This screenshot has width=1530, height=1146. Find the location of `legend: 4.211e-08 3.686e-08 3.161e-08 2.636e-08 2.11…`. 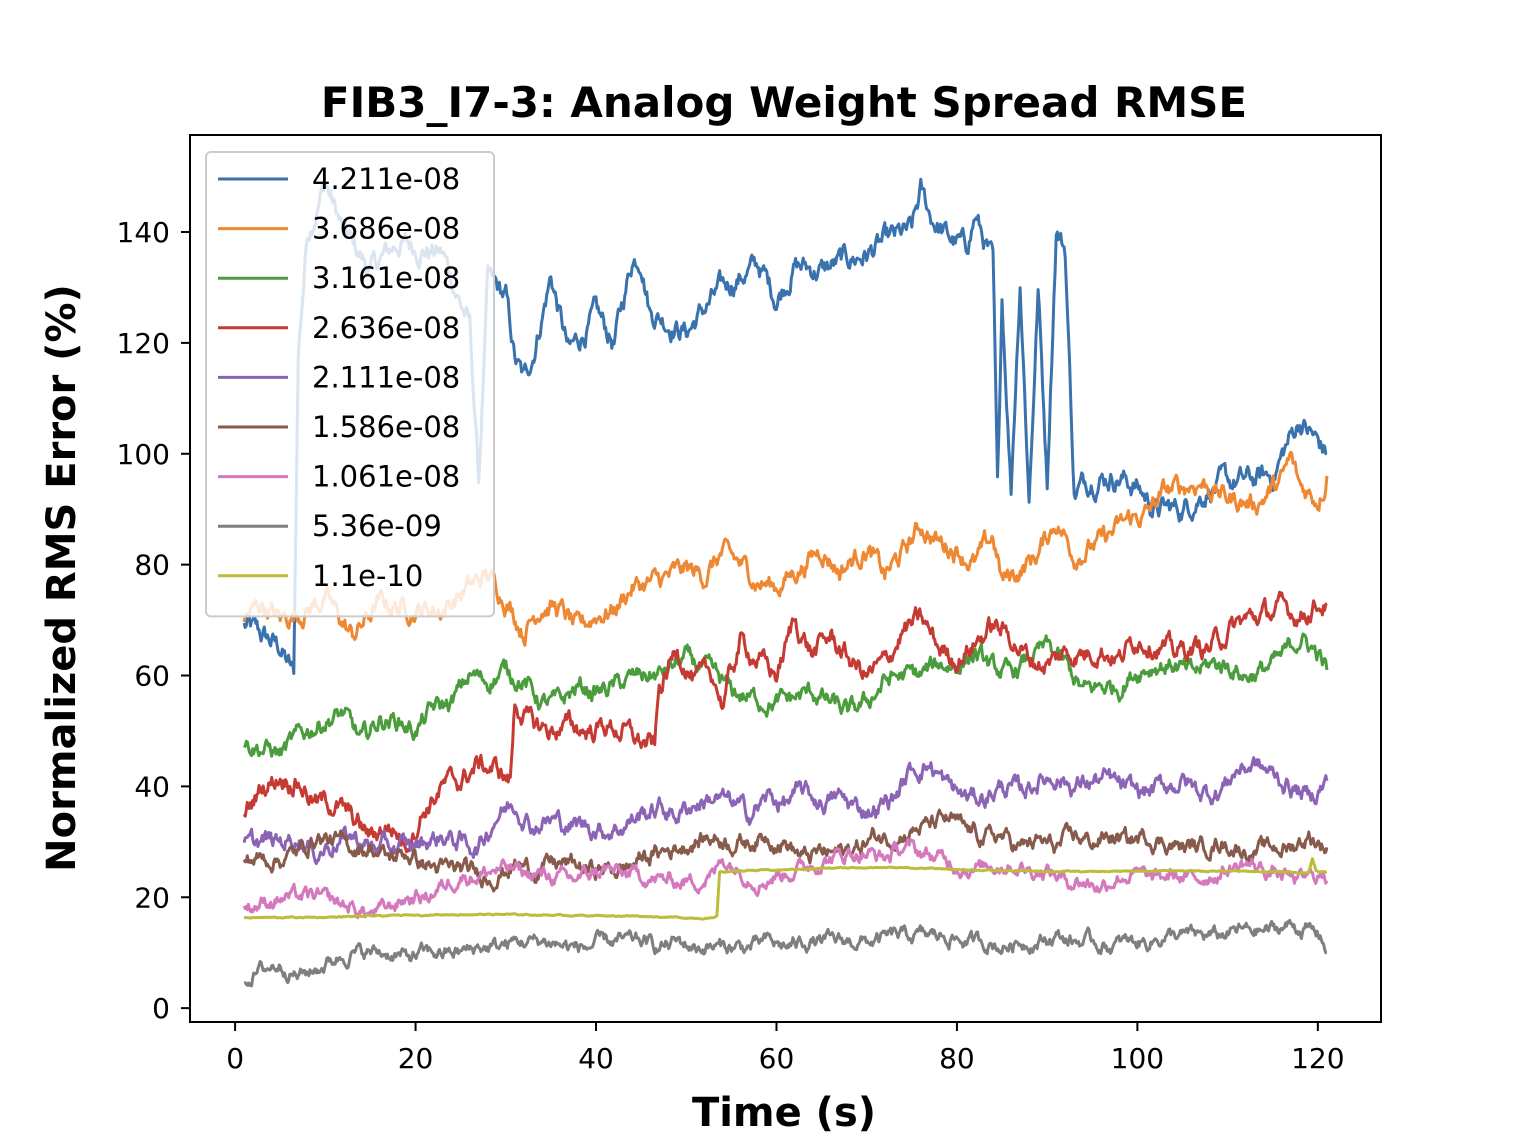

legend: 4.211e-08 3.686e-08 3.161e-08 2.636e-08 2.11… is located at coordinates (350, 384).